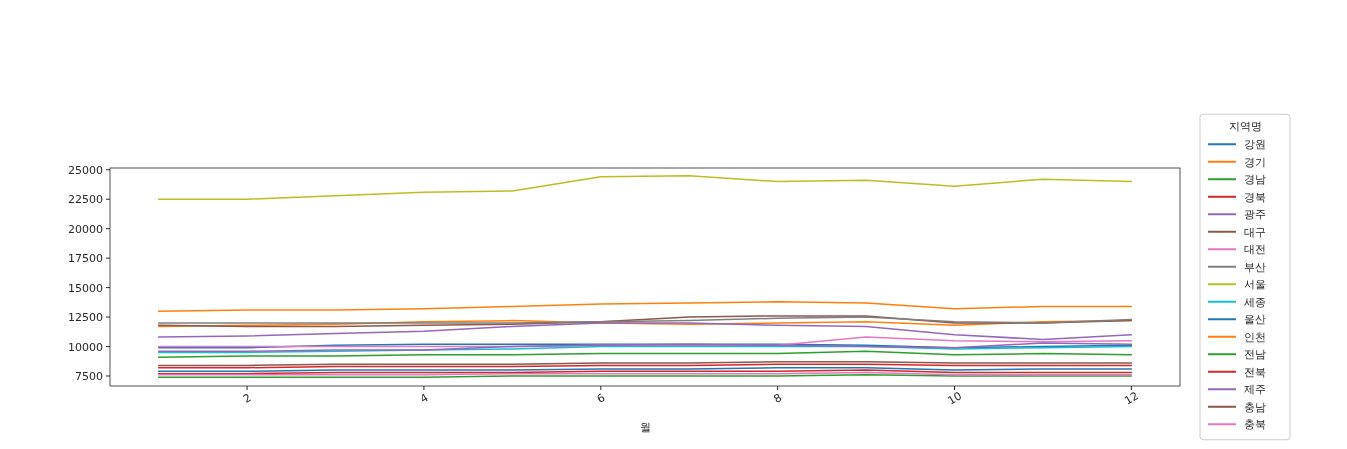 This screenshot has width=1347, height=449. Describe the element at coordinates (1255, 232) in the screenshot. I see `legend-label: 대구` at that location.